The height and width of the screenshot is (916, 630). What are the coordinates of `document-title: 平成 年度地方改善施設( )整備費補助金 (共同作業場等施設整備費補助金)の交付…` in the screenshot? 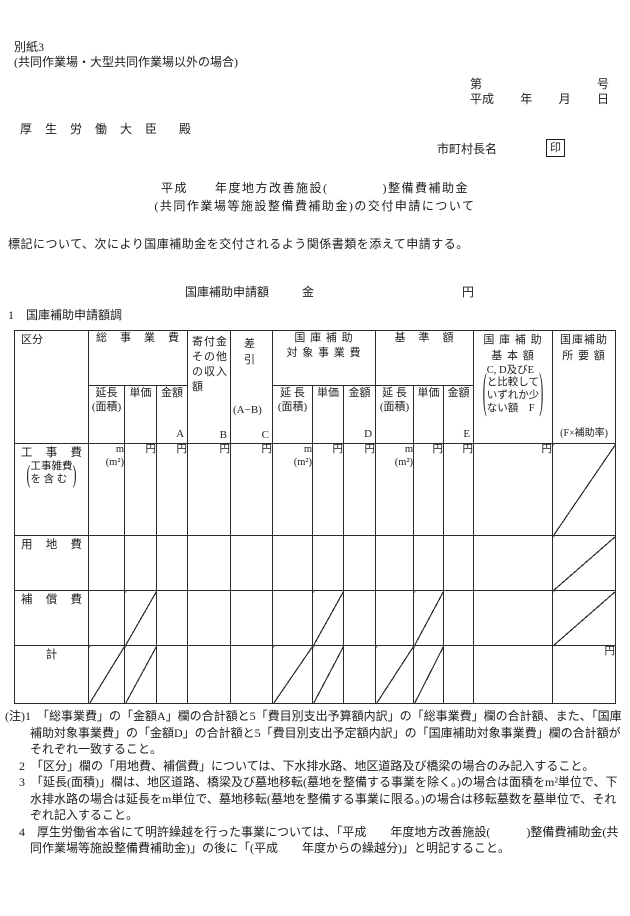 It's located at (315, 197).